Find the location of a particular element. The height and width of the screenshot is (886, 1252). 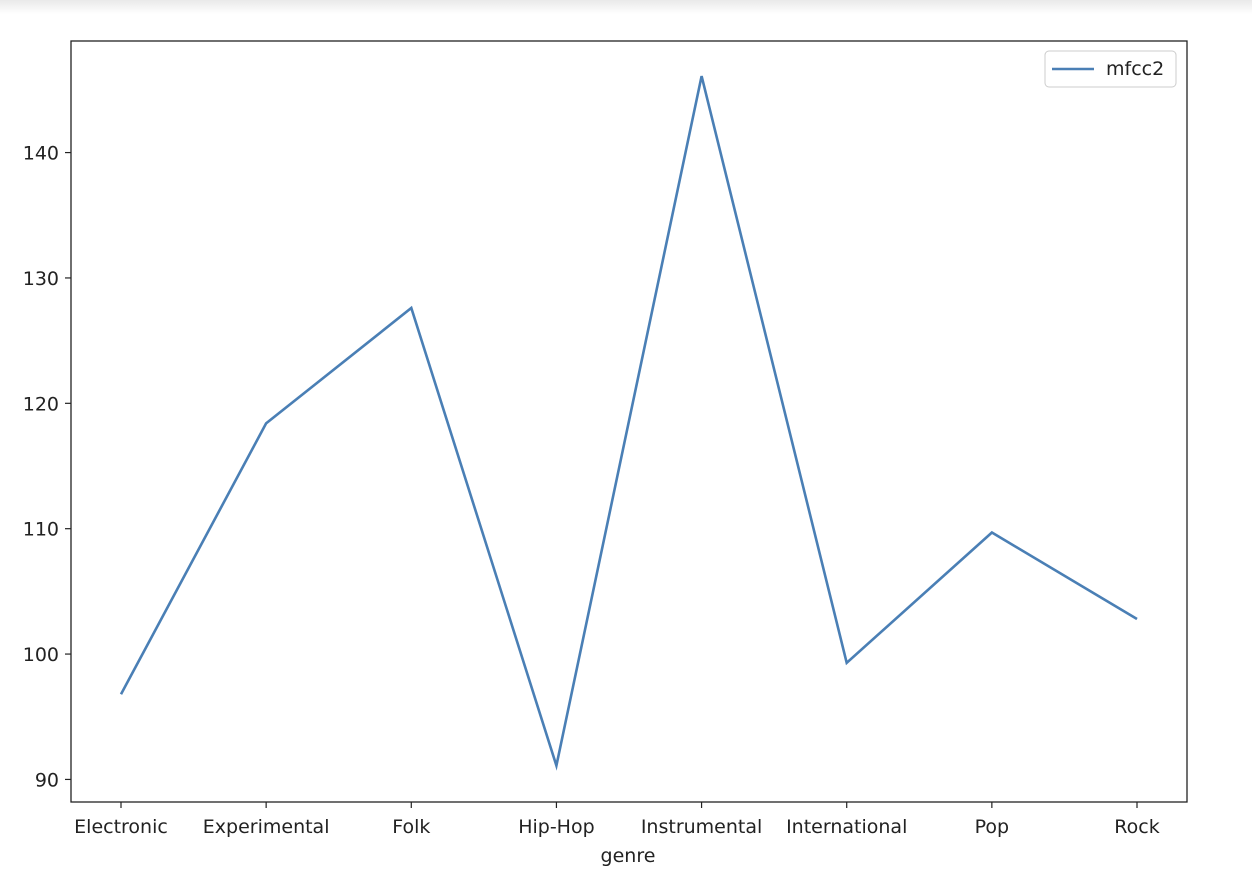

y-tick-label: 130 is located at coordinates (41, 279).